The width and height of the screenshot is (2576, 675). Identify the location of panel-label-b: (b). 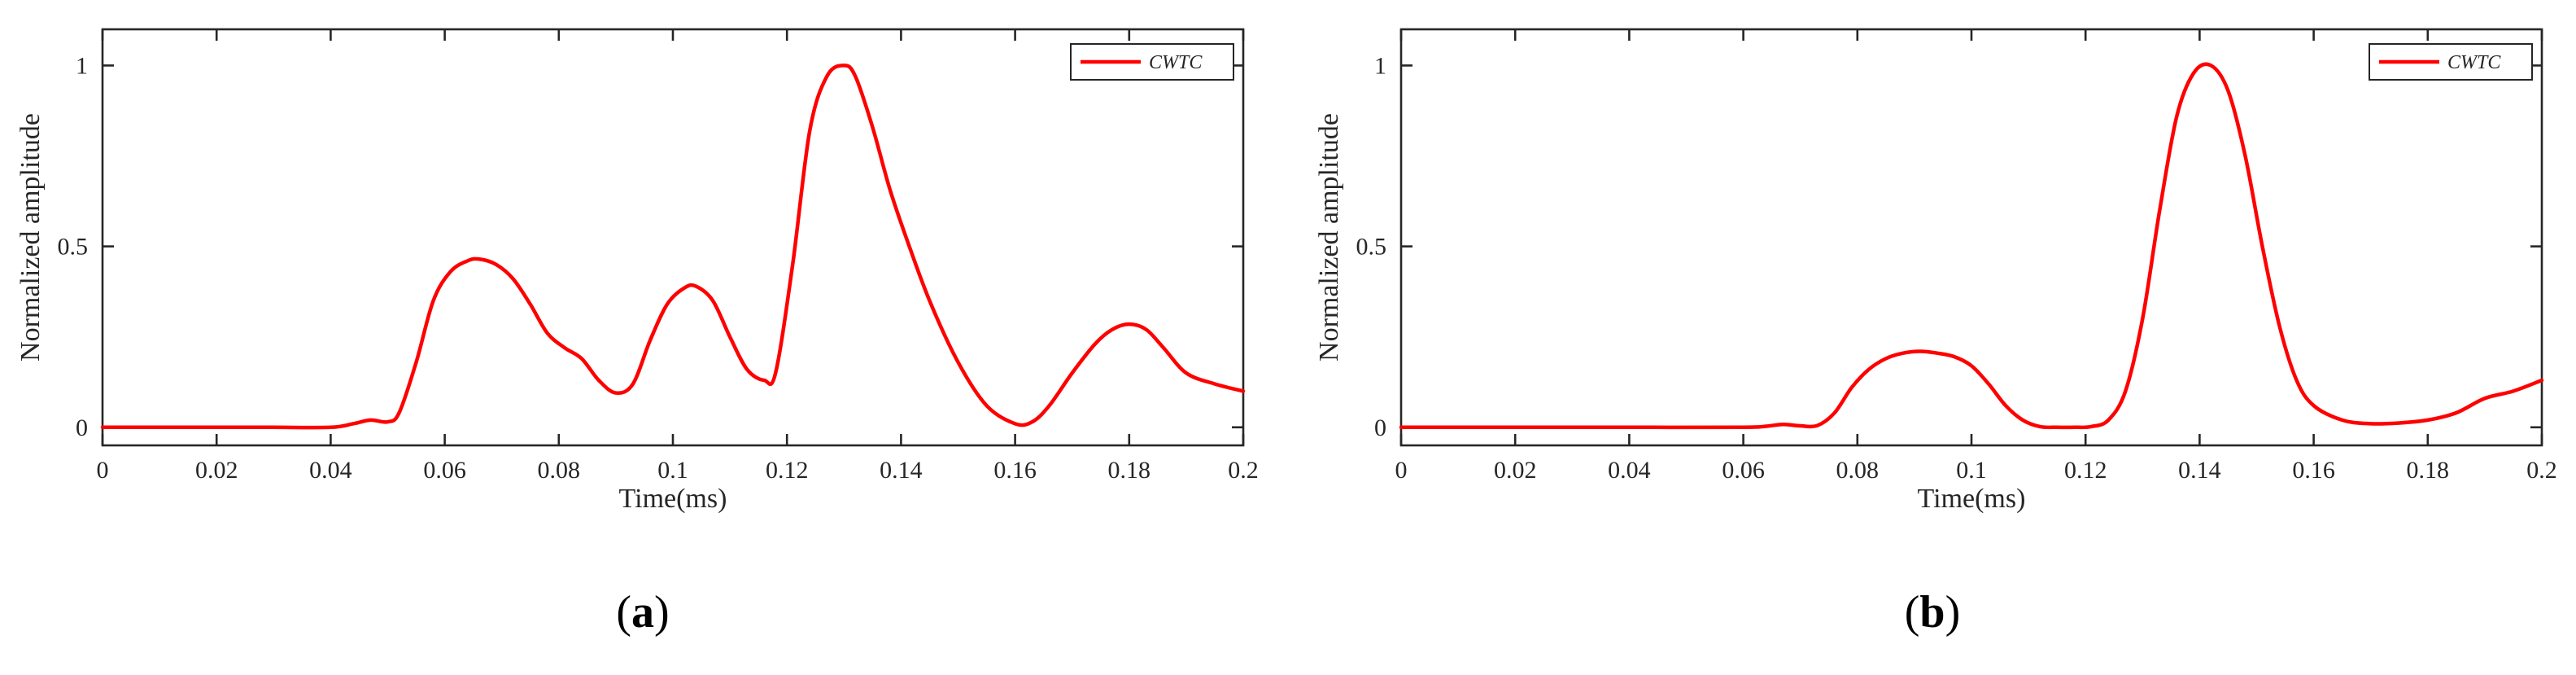
(1932, 612).